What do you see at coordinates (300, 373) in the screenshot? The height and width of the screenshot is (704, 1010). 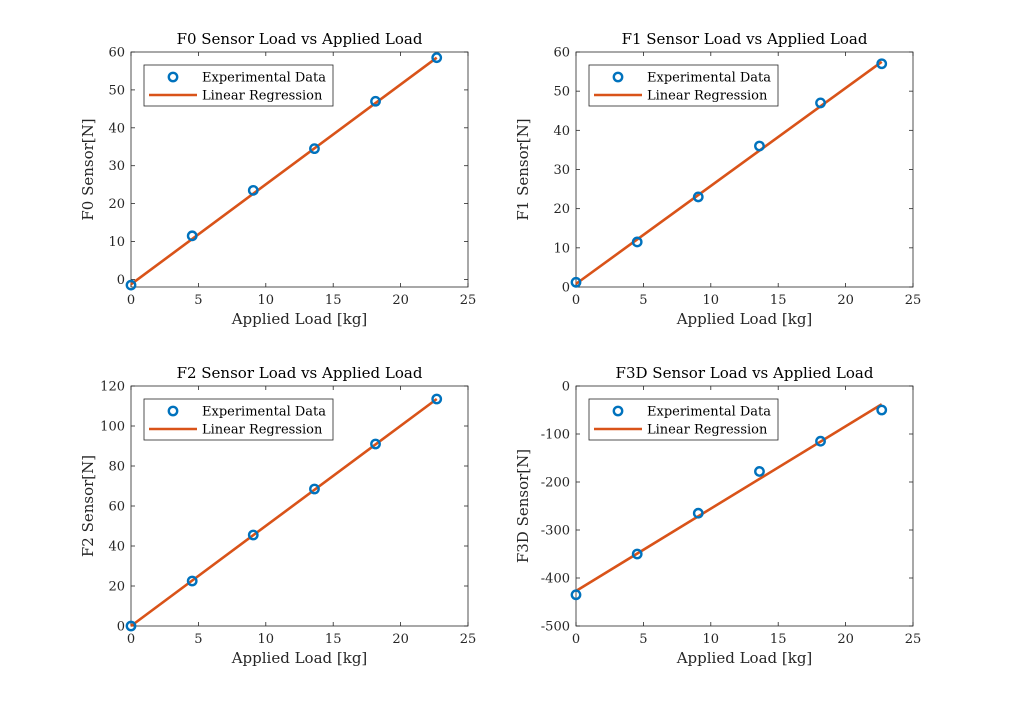 I see `chart-title: F2 Sensor Load vs Applied Load` at bounding box center [300, 373].